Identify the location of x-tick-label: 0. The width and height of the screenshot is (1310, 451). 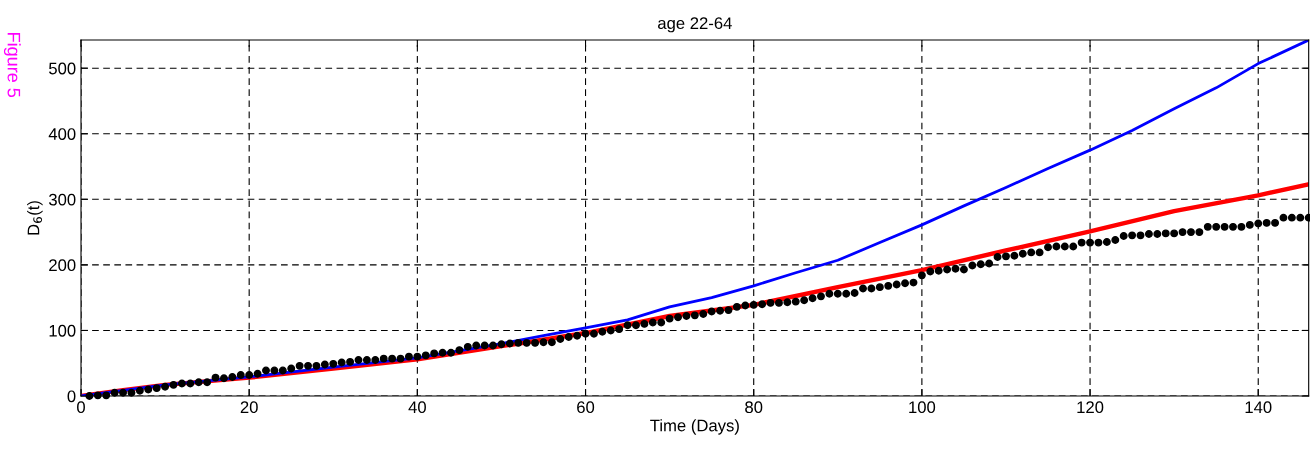
(81, 407).